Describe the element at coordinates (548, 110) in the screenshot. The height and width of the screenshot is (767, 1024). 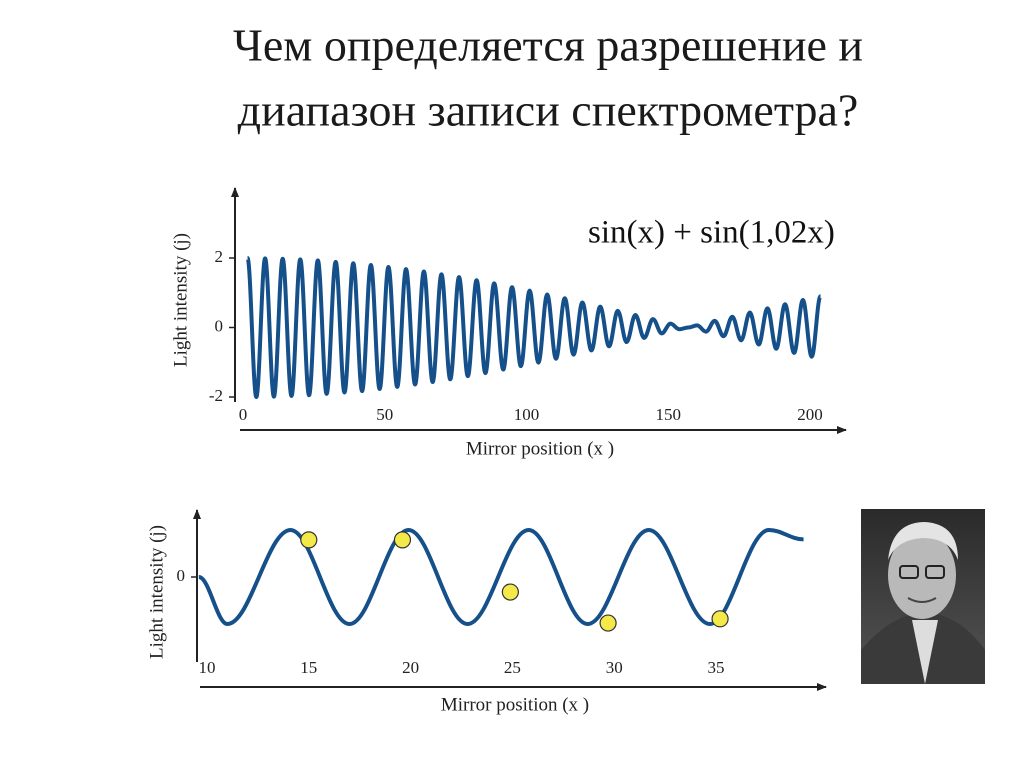
I see `slide-title: диапазон записи спектрометра?` at that location.